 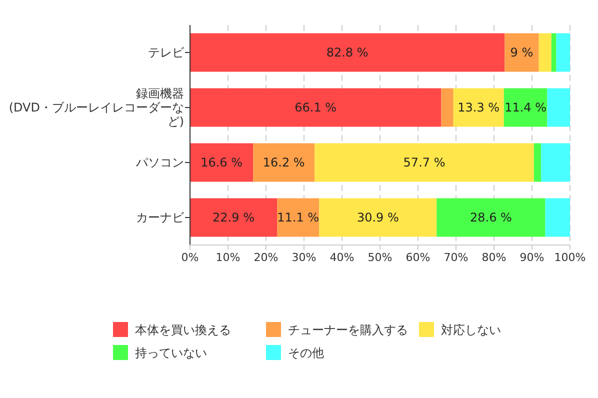 What do you see at coordinates (380, 257) in the screenshot?
I see `x-tick-label: 50%` at bounding box center [380, 257].